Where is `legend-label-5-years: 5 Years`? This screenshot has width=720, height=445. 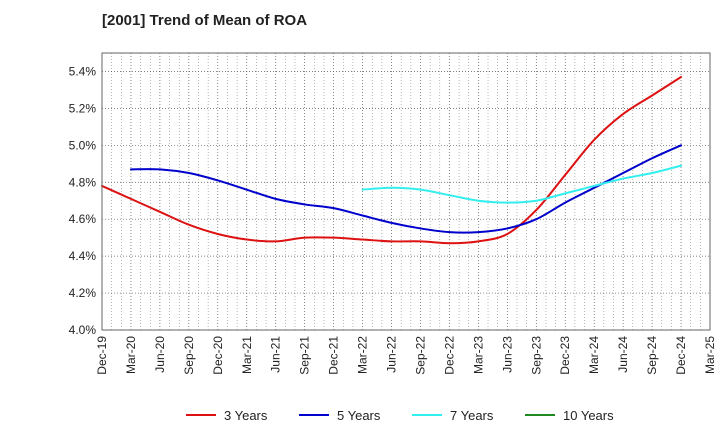 legend-label-5-years: 5 Years is located at coordinates (359, 415).